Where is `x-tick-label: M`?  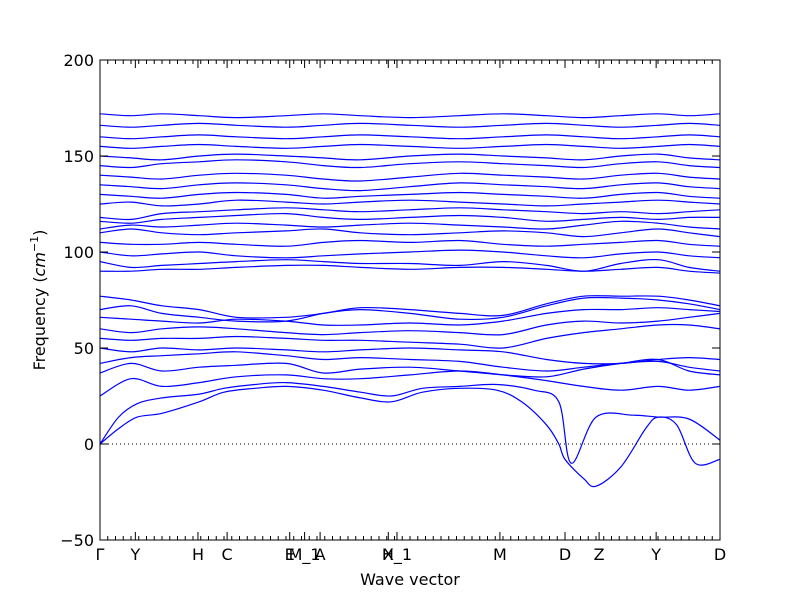 x-tick-label: M is located at coordinates (500, 554).